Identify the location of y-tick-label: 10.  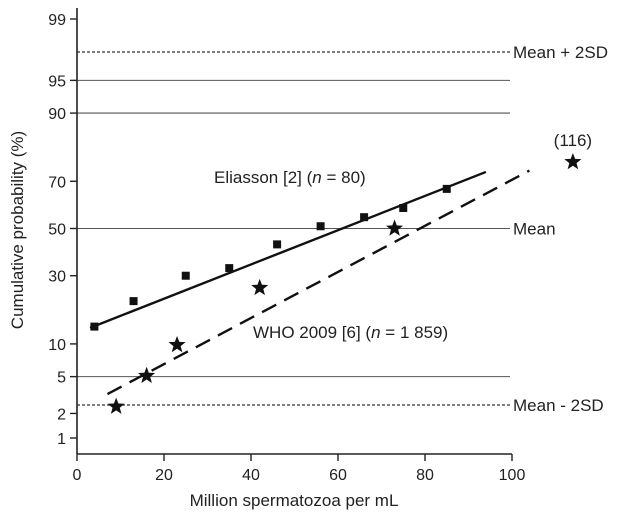
(57, 345).